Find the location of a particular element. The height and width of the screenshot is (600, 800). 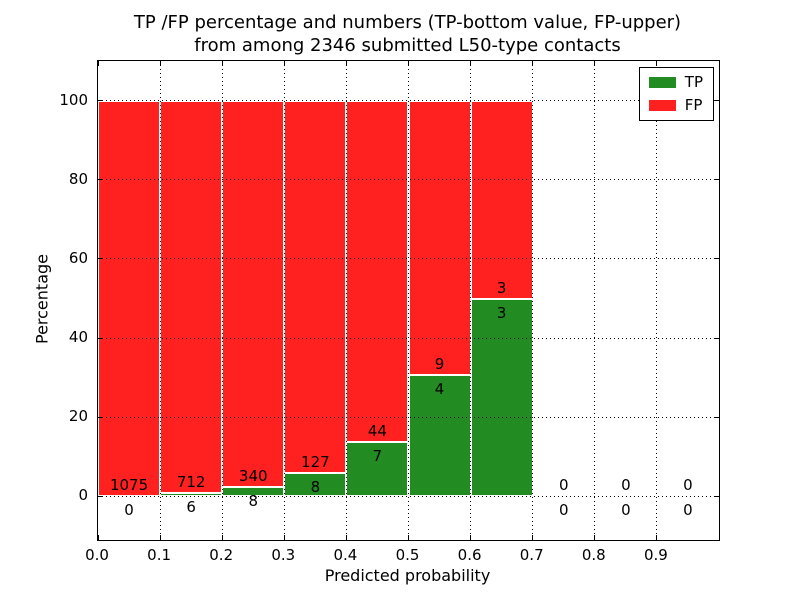

x-tick-label: 0.9 is located at coordinates (655, 555).